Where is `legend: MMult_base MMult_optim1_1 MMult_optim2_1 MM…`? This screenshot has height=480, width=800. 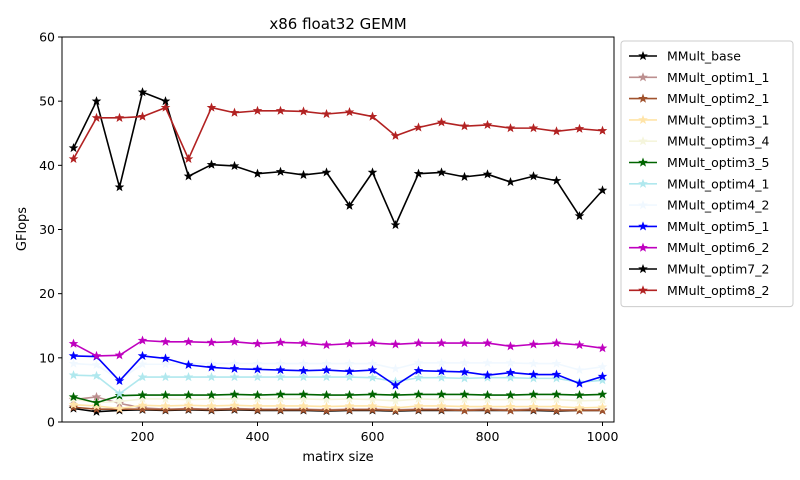 legend: MMult_base MMult_optim1_1 MMult_optim2_1 MM… is located at coordinates (707, 174).